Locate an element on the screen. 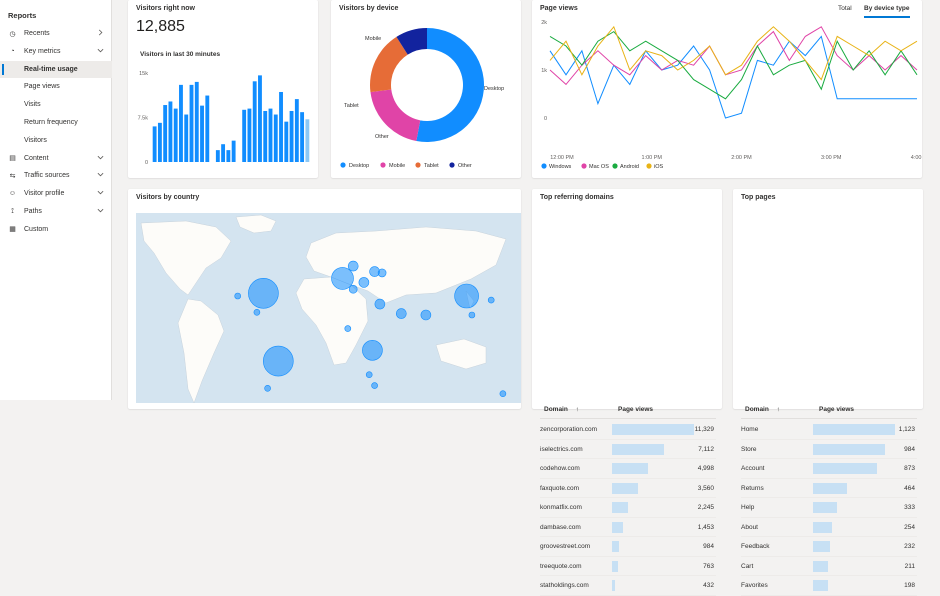 The height and width of the screenshot is (596, 940). table-row: iselectrics.com 7,112 is located at coordinates (628, 449).